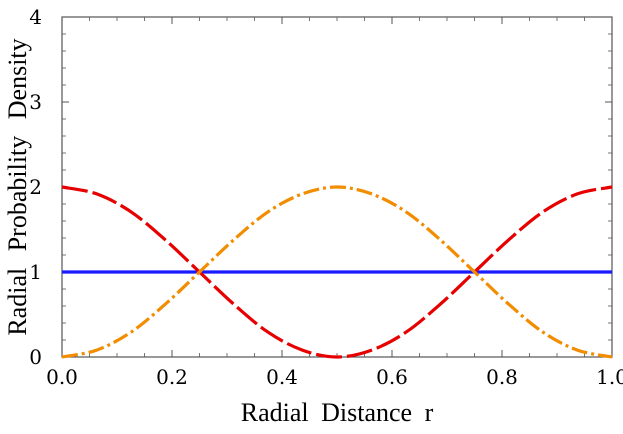 The width and height of the screenshot is (623, 434). I want to click on y-tick-label: 0, so click(35, 357).